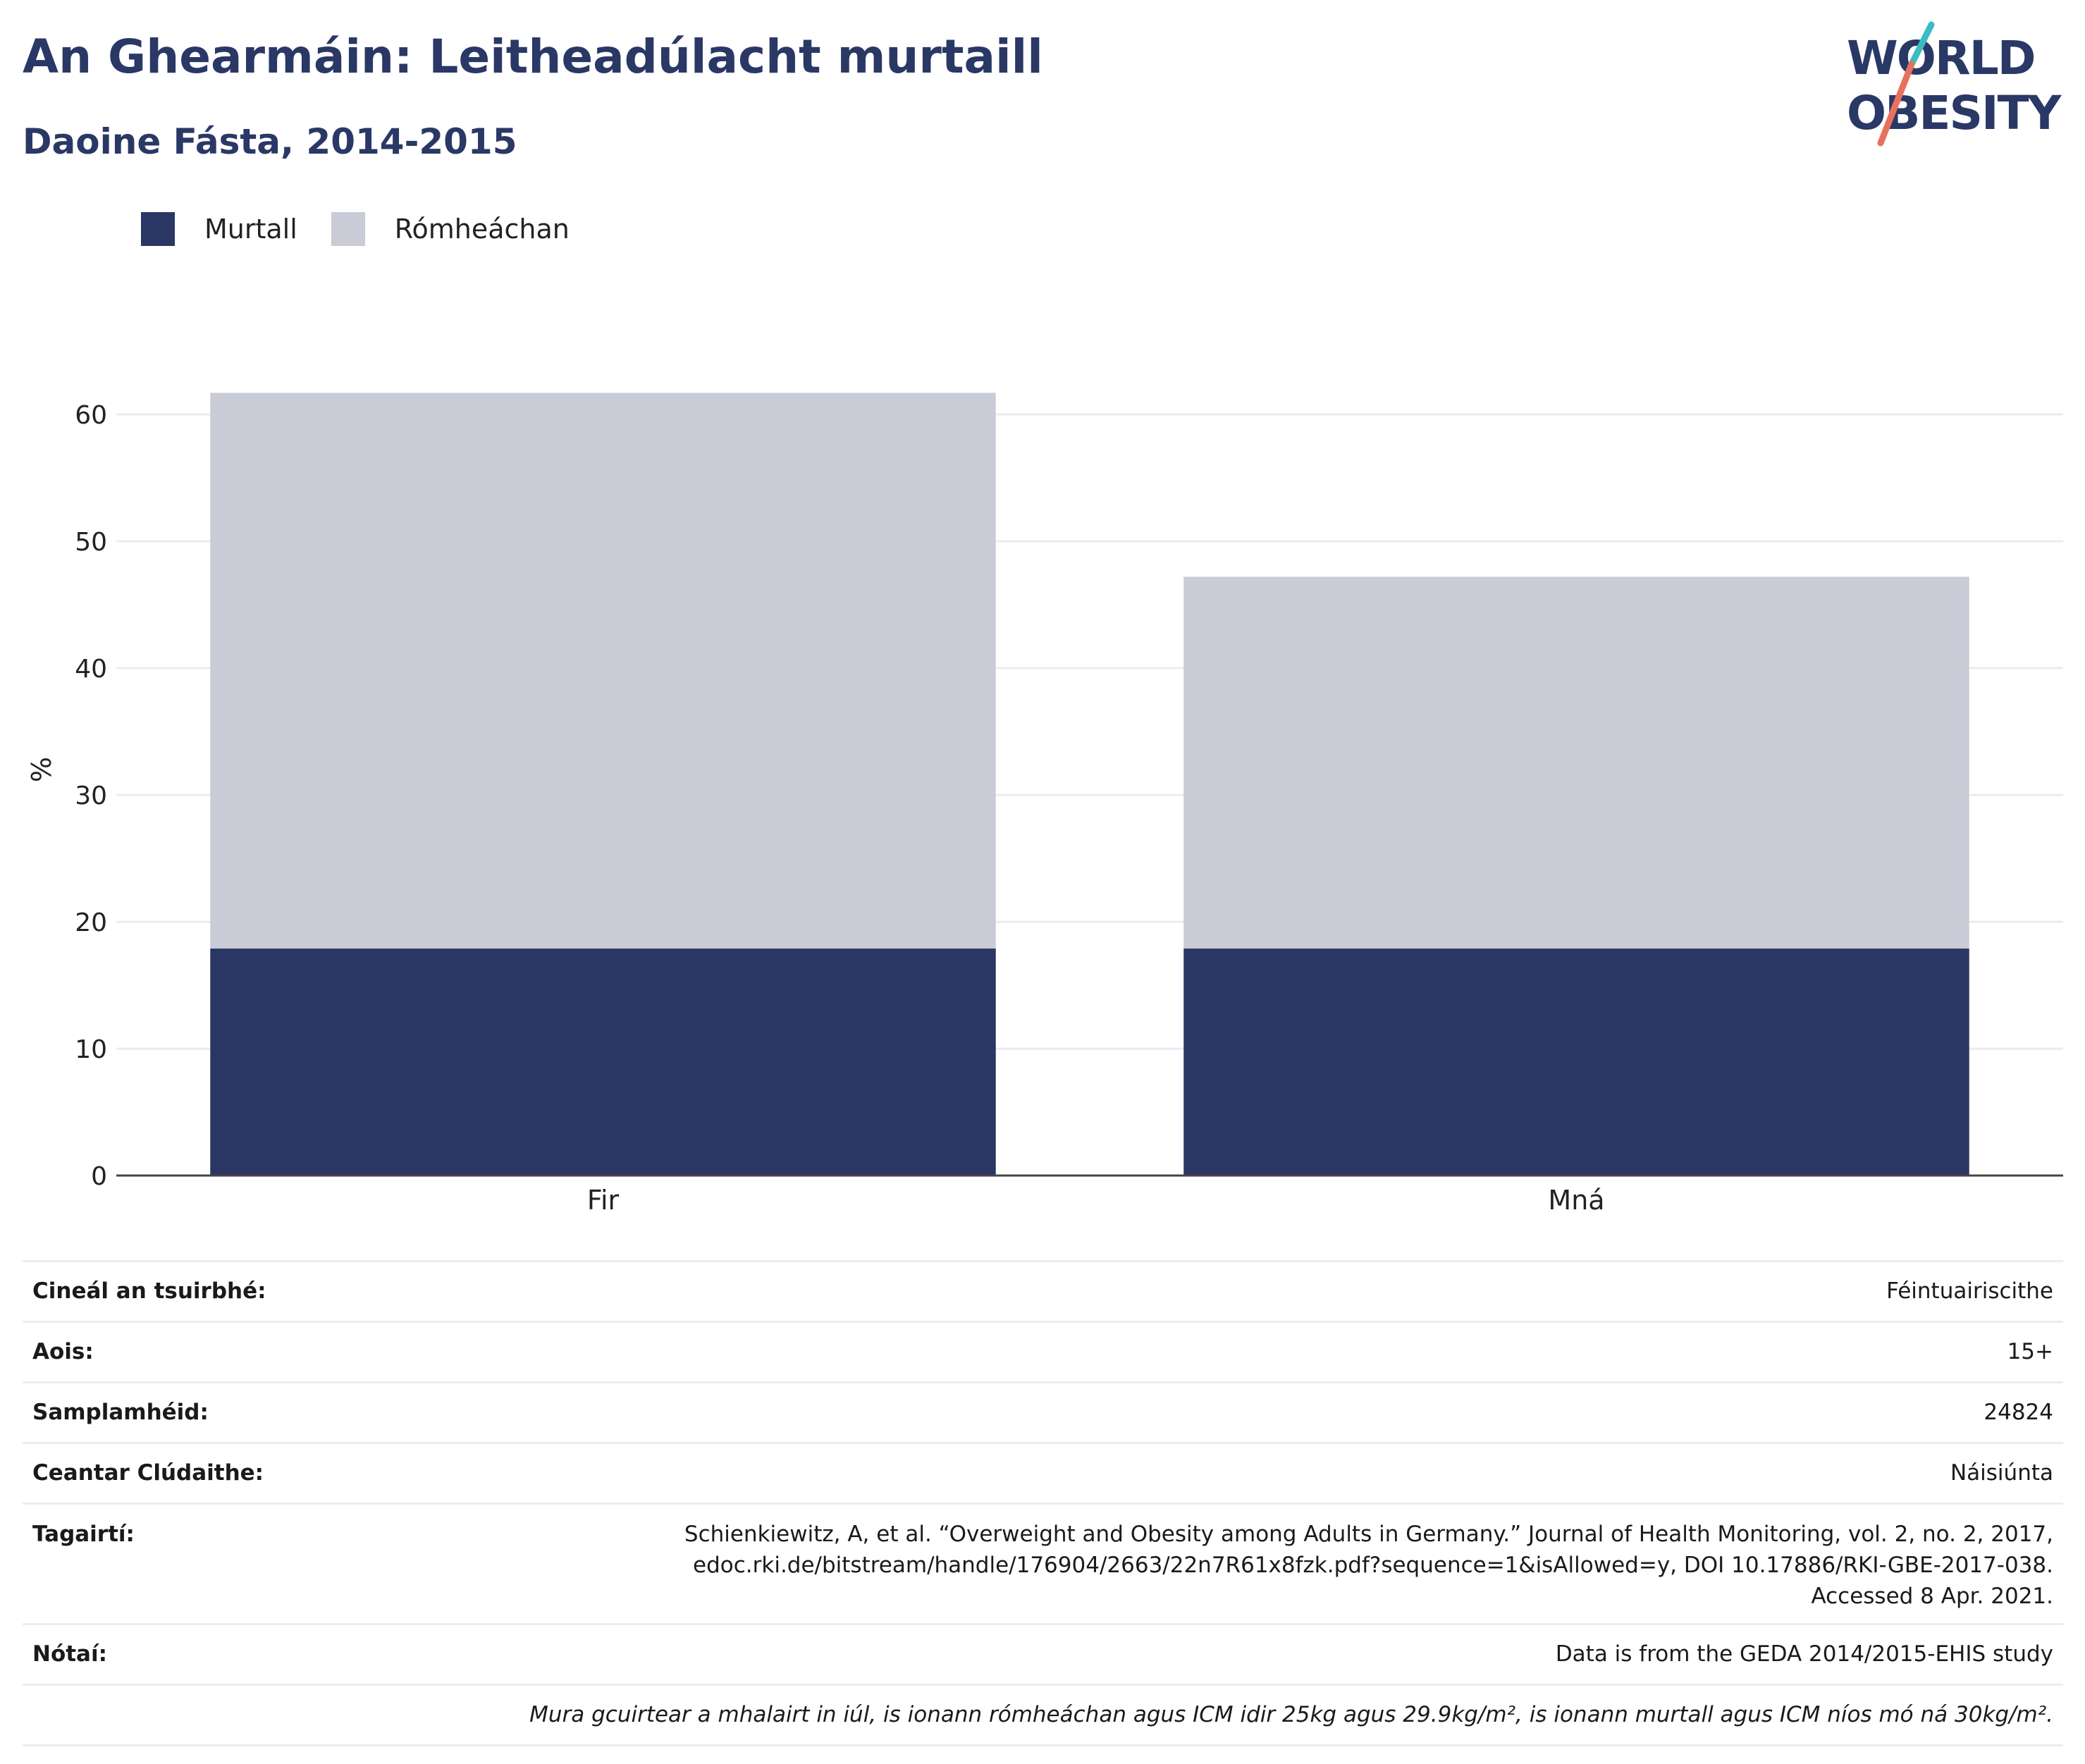  Describe the element at coordinates (1200, 1412) in the screenshot. I see `info-value: 24824` at that location.